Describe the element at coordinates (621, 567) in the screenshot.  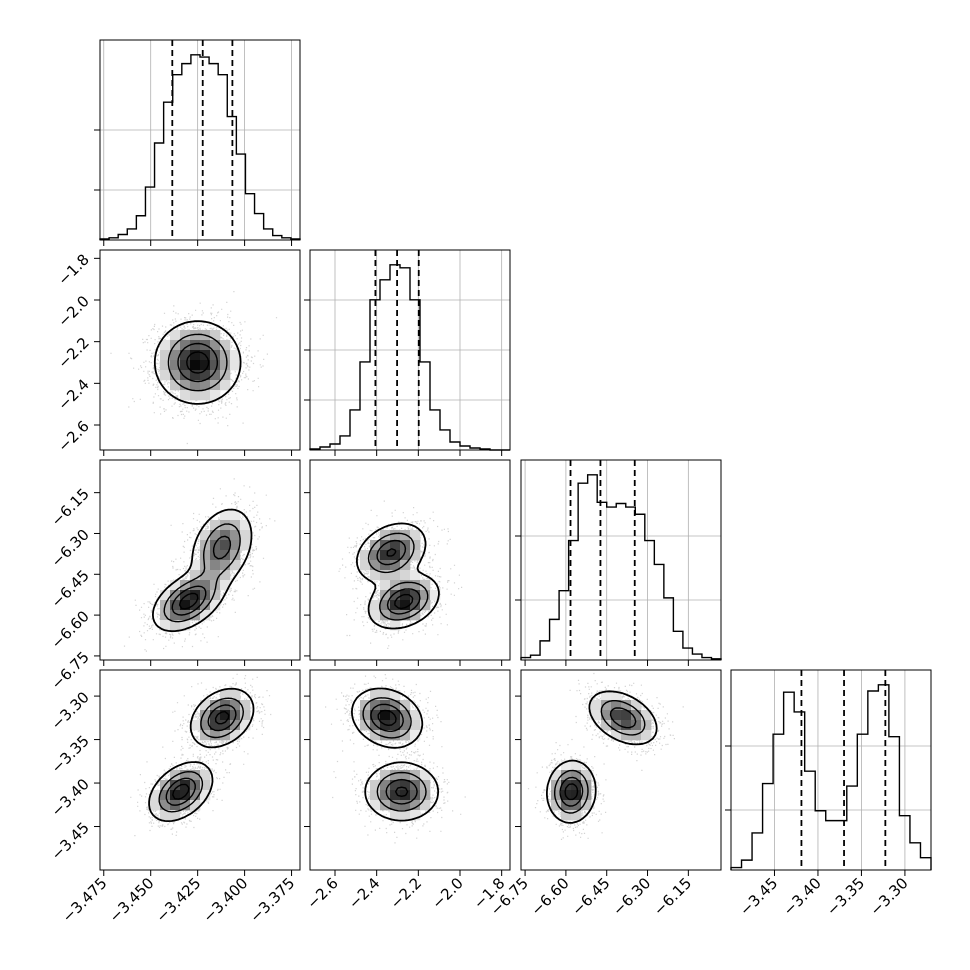
I see `histogram-step` at that location.